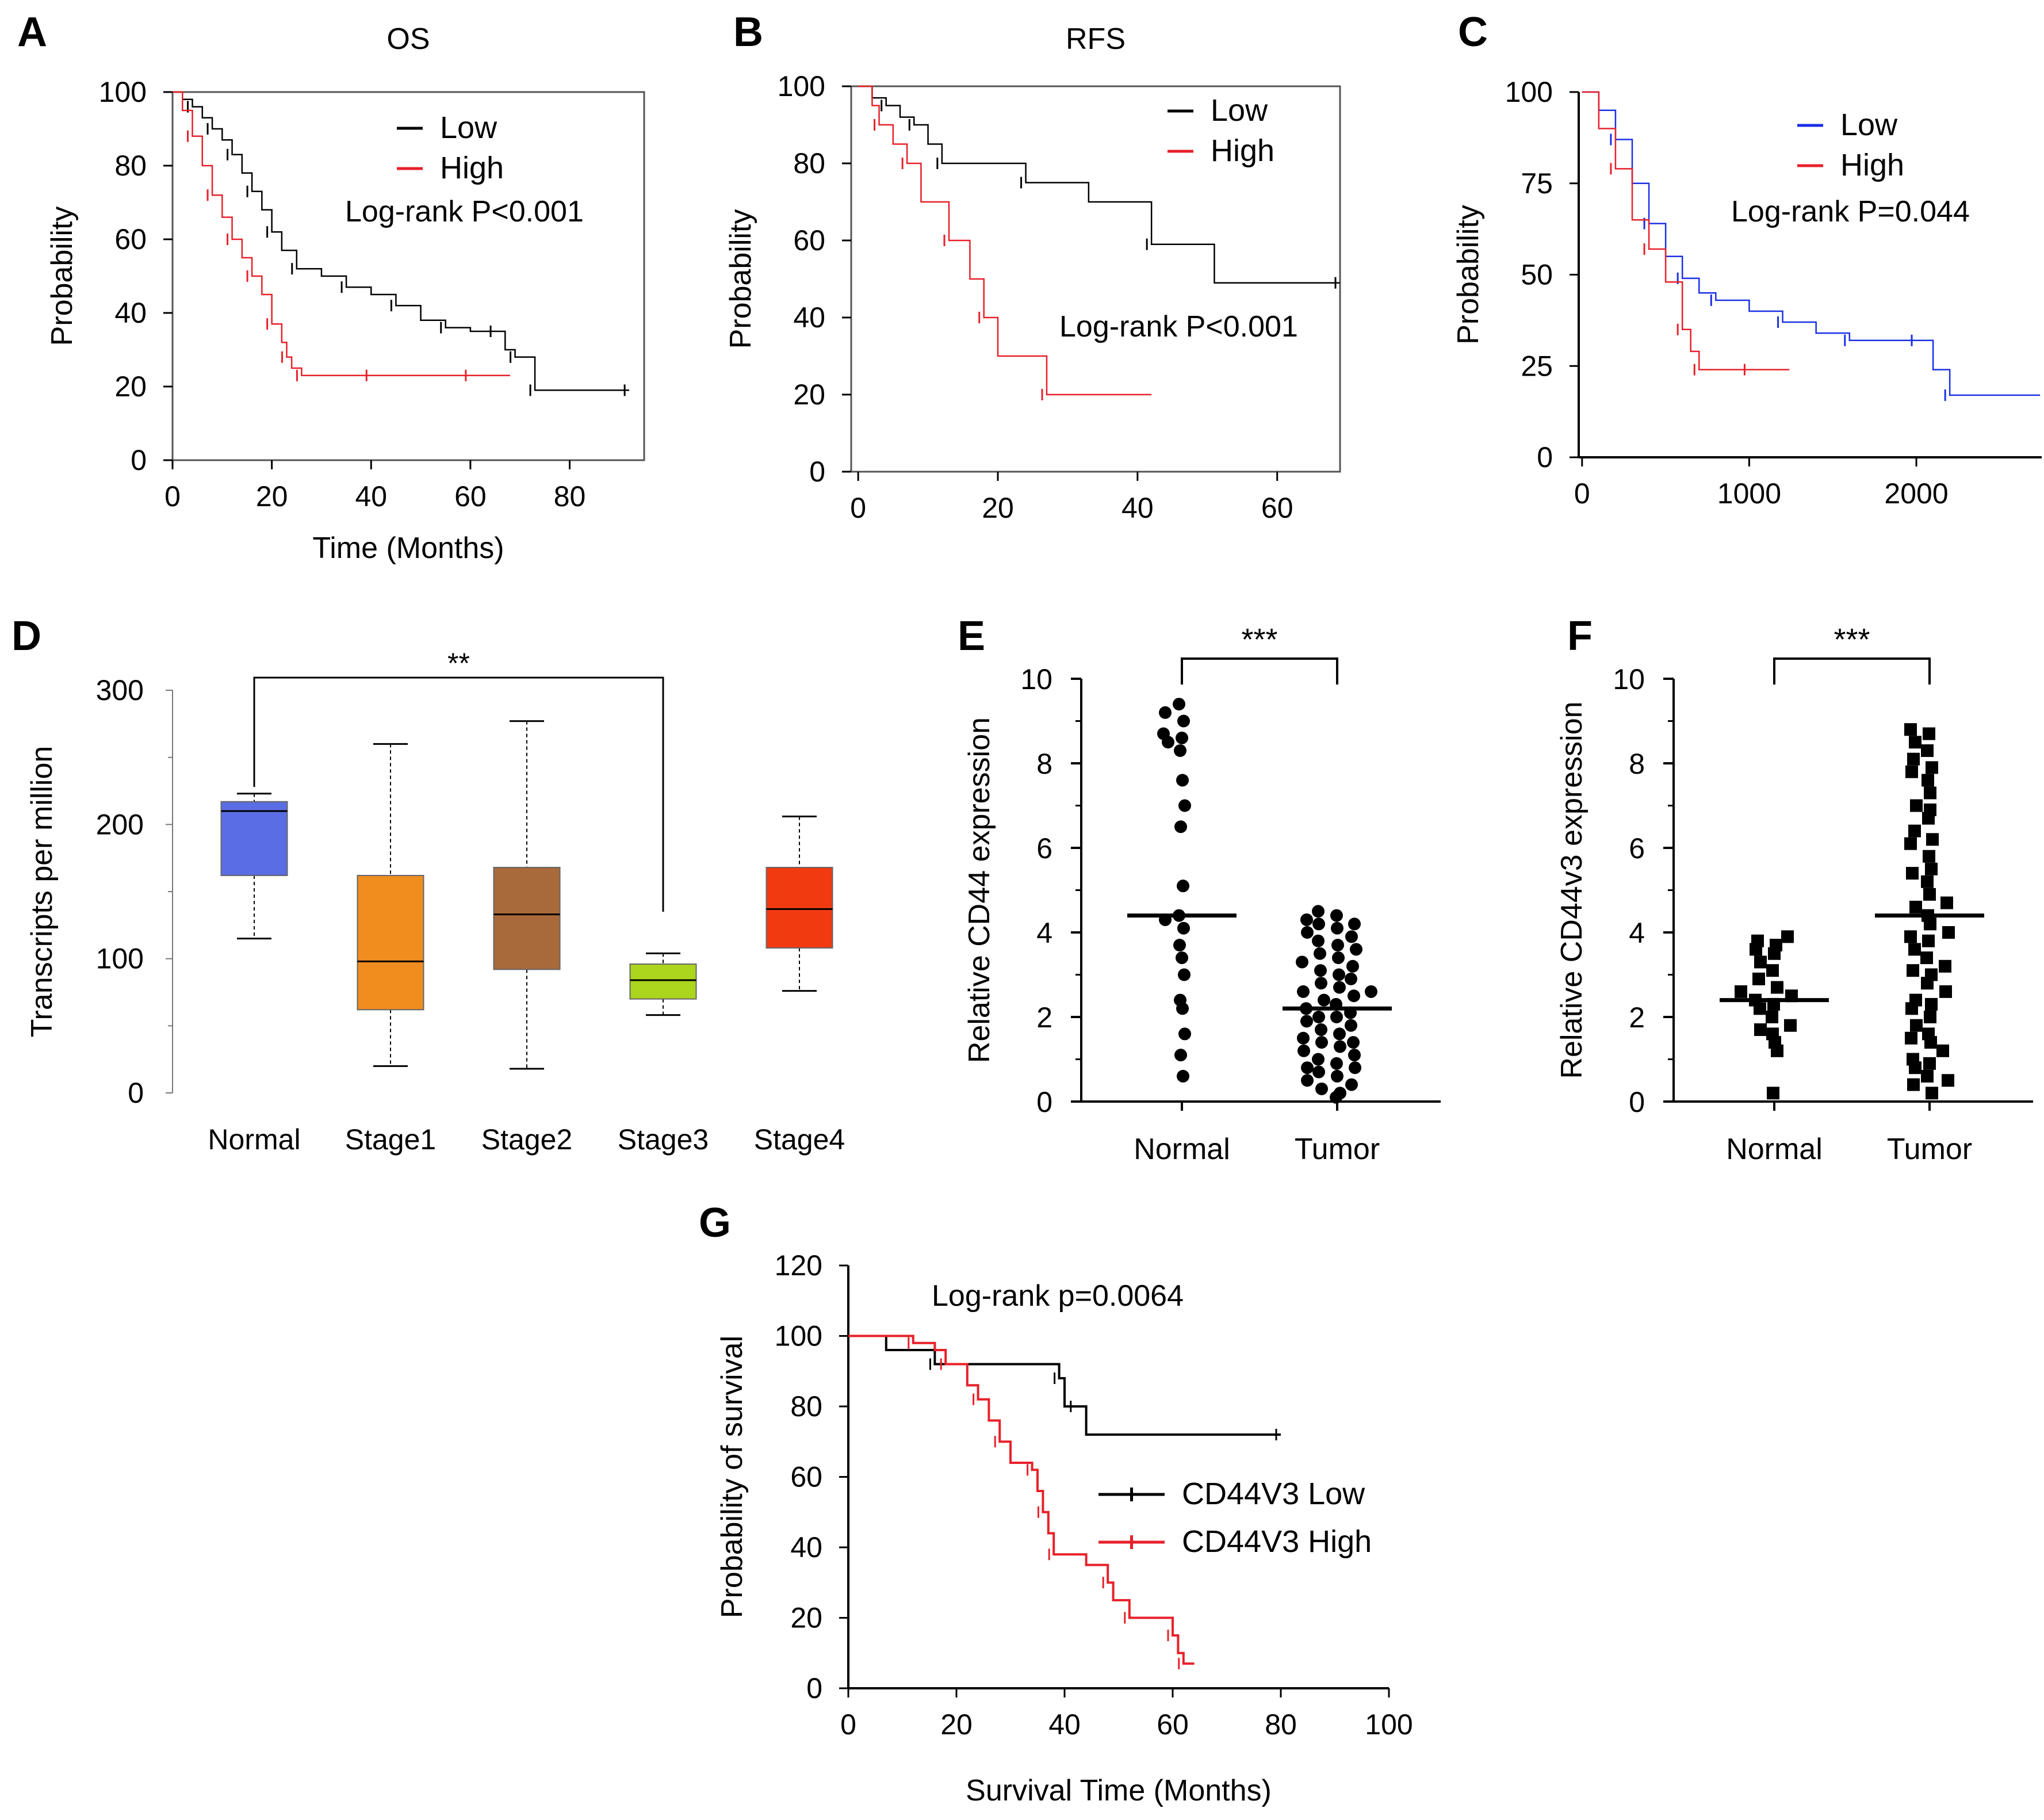 The height and width of the screenshot is (1820, 2044). What do you see at coordinates (1277, 1541) in the screenshot?
I see `legend-label: CD44V3 High` at bounding box center [1277, 1541].